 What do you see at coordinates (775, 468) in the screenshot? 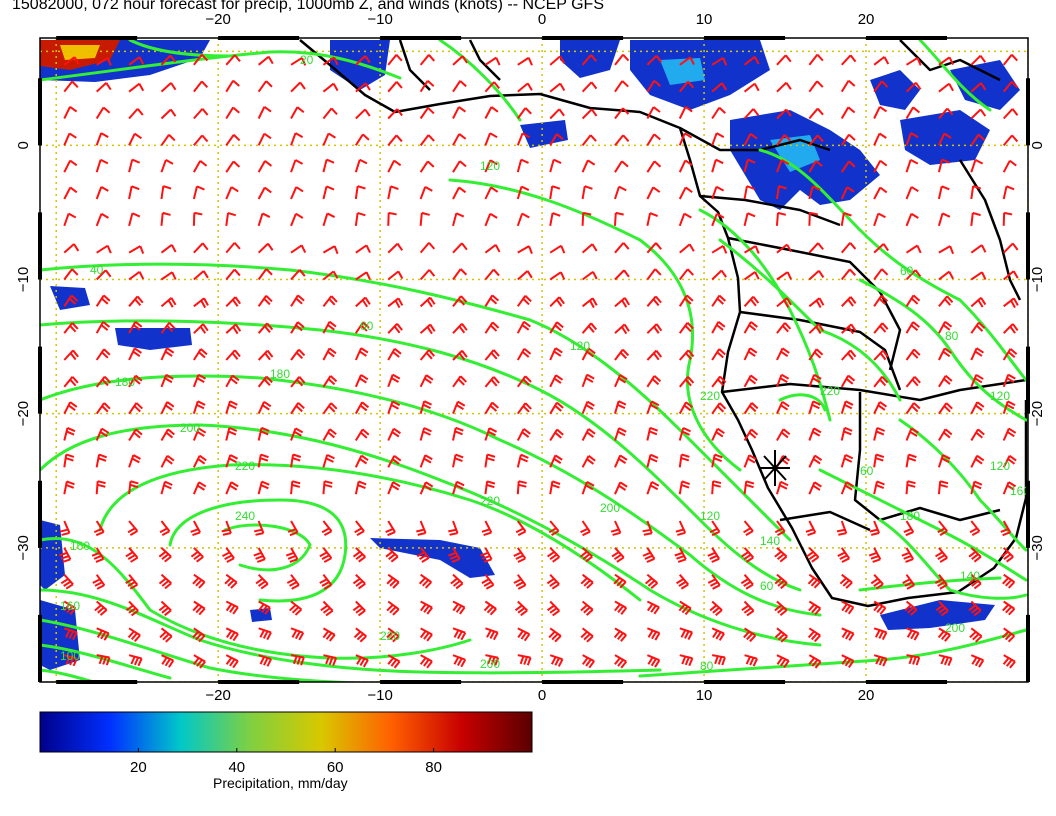
I see `station-marker` at bounding box center [775, 468].